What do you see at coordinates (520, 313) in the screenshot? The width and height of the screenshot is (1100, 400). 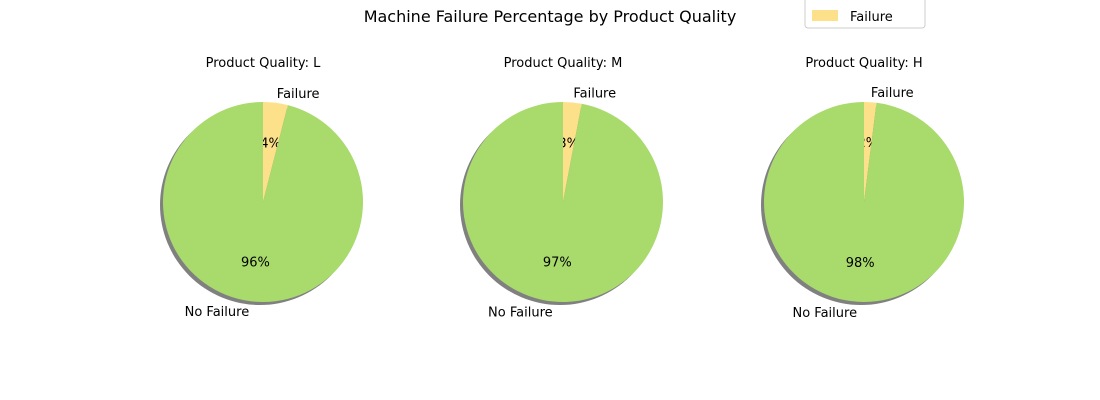 I see `pie-2-label-no-failure: No Failure` at bounding box center [520, 313].